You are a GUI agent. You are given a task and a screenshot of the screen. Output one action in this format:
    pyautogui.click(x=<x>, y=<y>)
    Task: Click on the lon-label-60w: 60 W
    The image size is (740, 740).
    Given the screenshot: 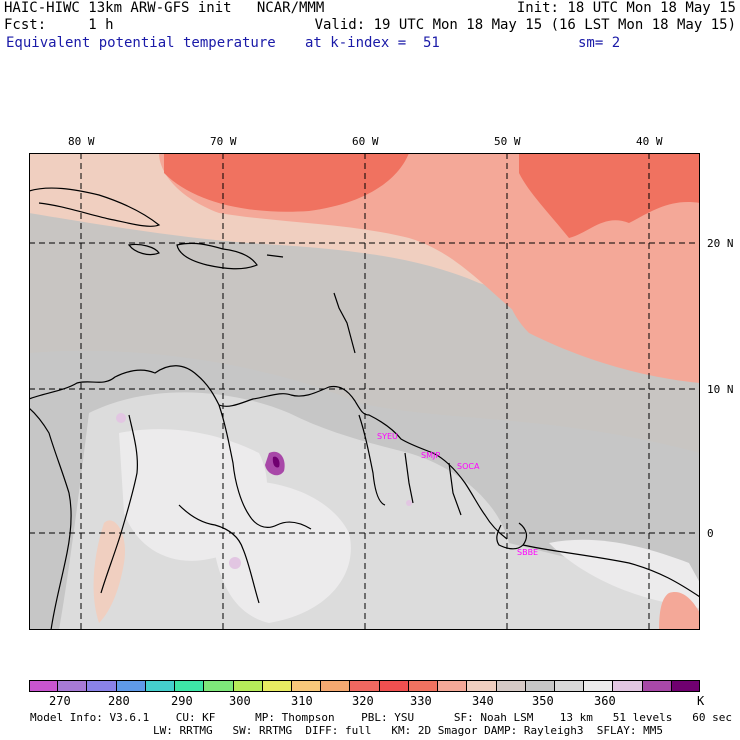 What is the action you would take?
    pyautogui.click(x=365, y=141)
    